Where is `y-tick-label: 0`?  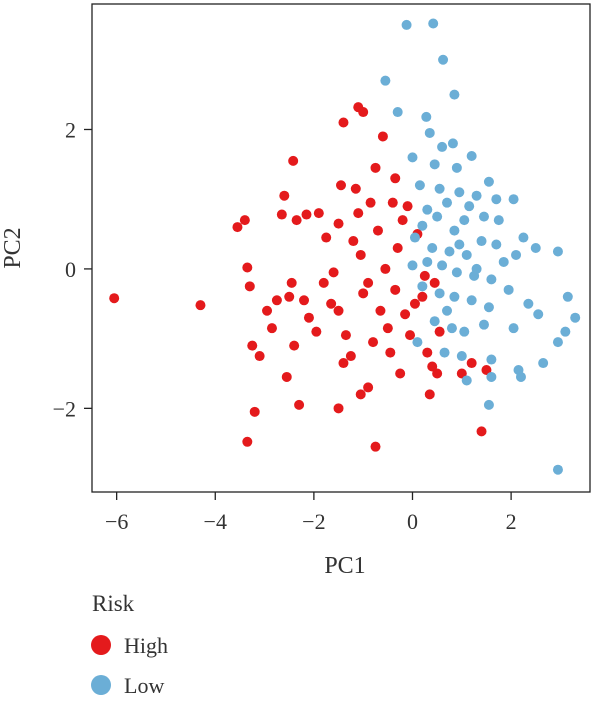 y-tick-label: 0 is located at coordinates (70, 269).